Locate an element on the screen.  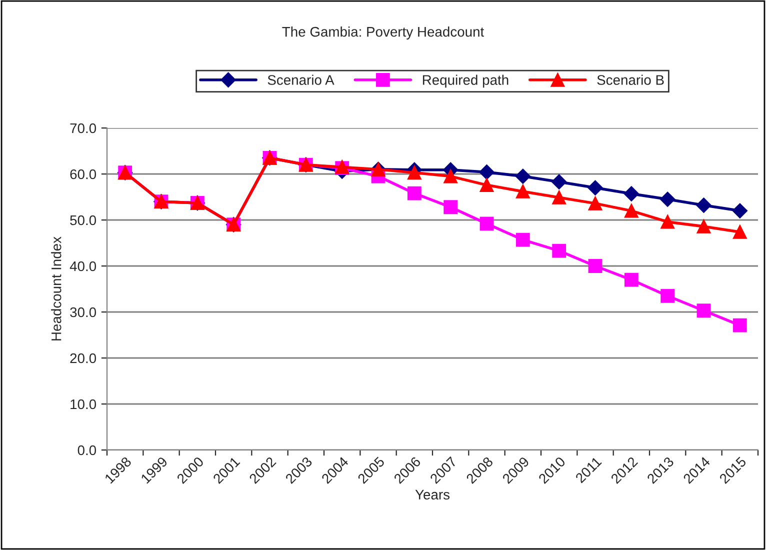
y-tick-label: 50.0 is located at coordinates (83, 220).